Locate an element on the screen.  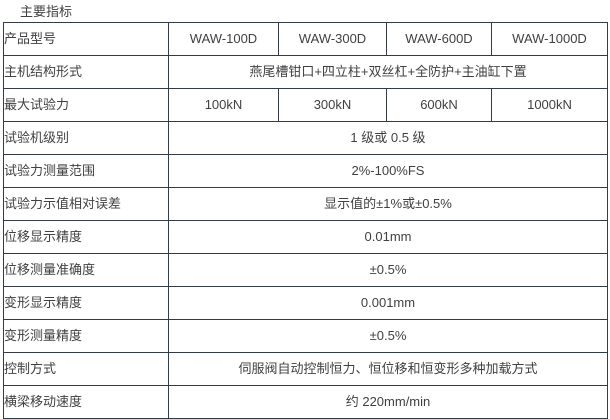
model-cell: WAW-600D is located at coordinates (439, 39).